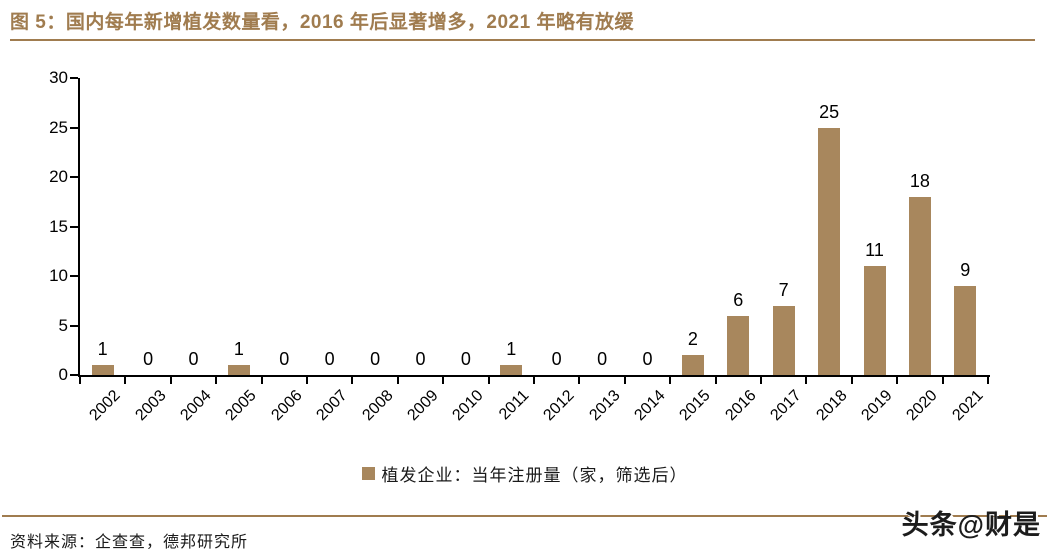 Image resolution: width=1049 pixels, height=556 pixels. What do you see at coordinates (377, 406) in the screenshot?
I see `x-axis-tick-label: 2008` at bounding box center [377, 406].